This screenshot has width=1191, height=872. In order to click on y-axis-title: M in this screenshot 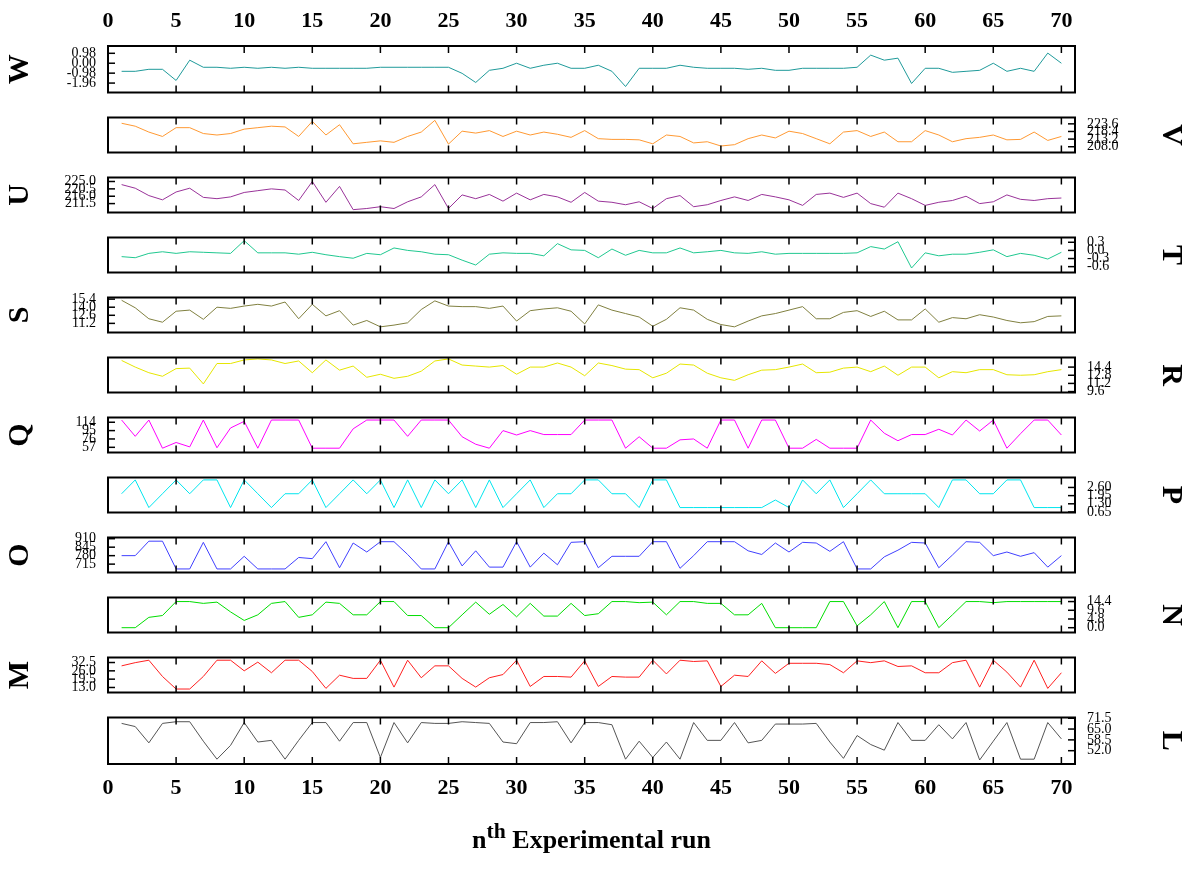, I will do `click(17, 675)`.